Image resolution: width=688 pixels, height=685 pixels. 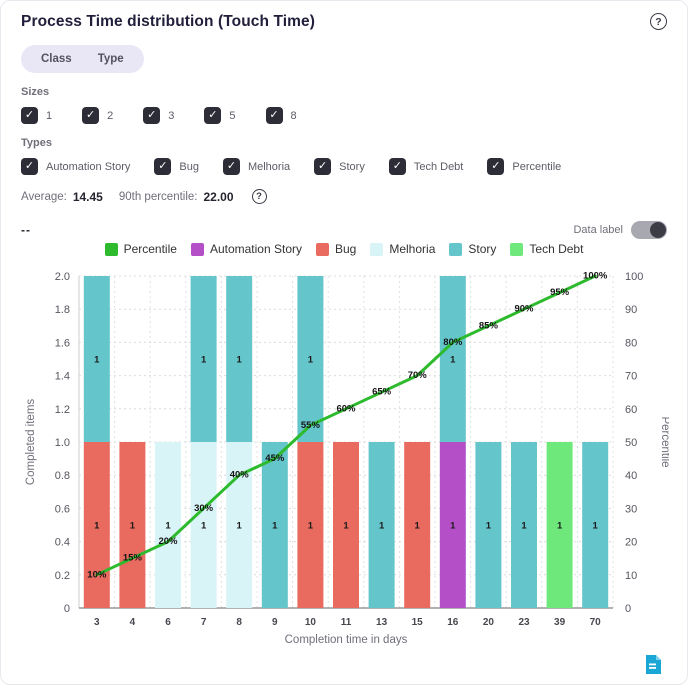 What do you see at coordinates (110, 59) in the screenshot?
I see `tab-type: Type` at bounding box center [110, 59].